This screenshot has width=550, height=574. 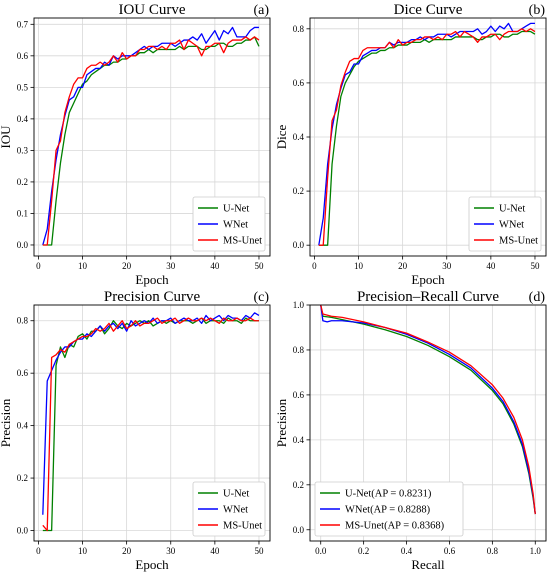 I want to click on x-tick-label: 0.4, so click(x=407, y=551).